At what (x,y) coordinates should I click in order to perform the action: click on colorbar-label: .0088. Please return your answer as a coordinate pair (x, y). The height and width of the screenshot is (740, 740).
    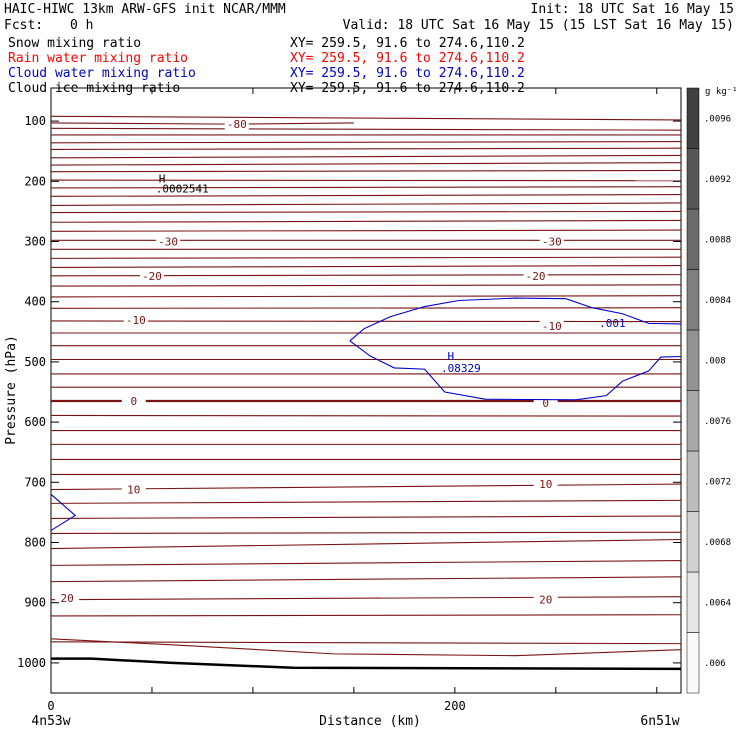
    Looking at the image, I should click on (717, 240).